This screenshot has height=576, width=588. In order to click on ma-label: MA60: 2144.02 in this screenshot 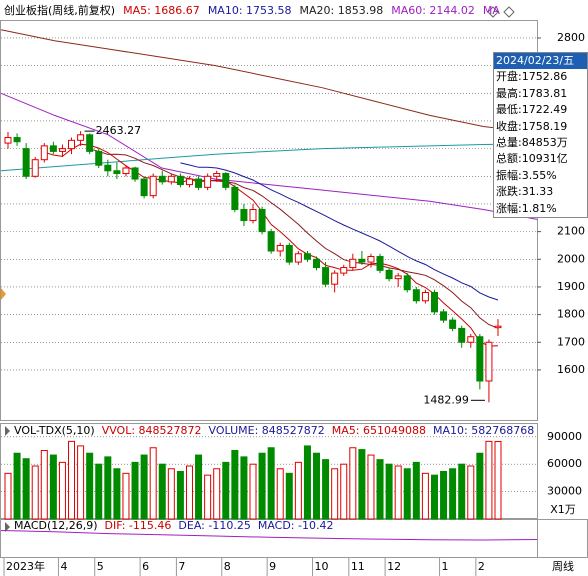, I will do `click(433, 10)`.